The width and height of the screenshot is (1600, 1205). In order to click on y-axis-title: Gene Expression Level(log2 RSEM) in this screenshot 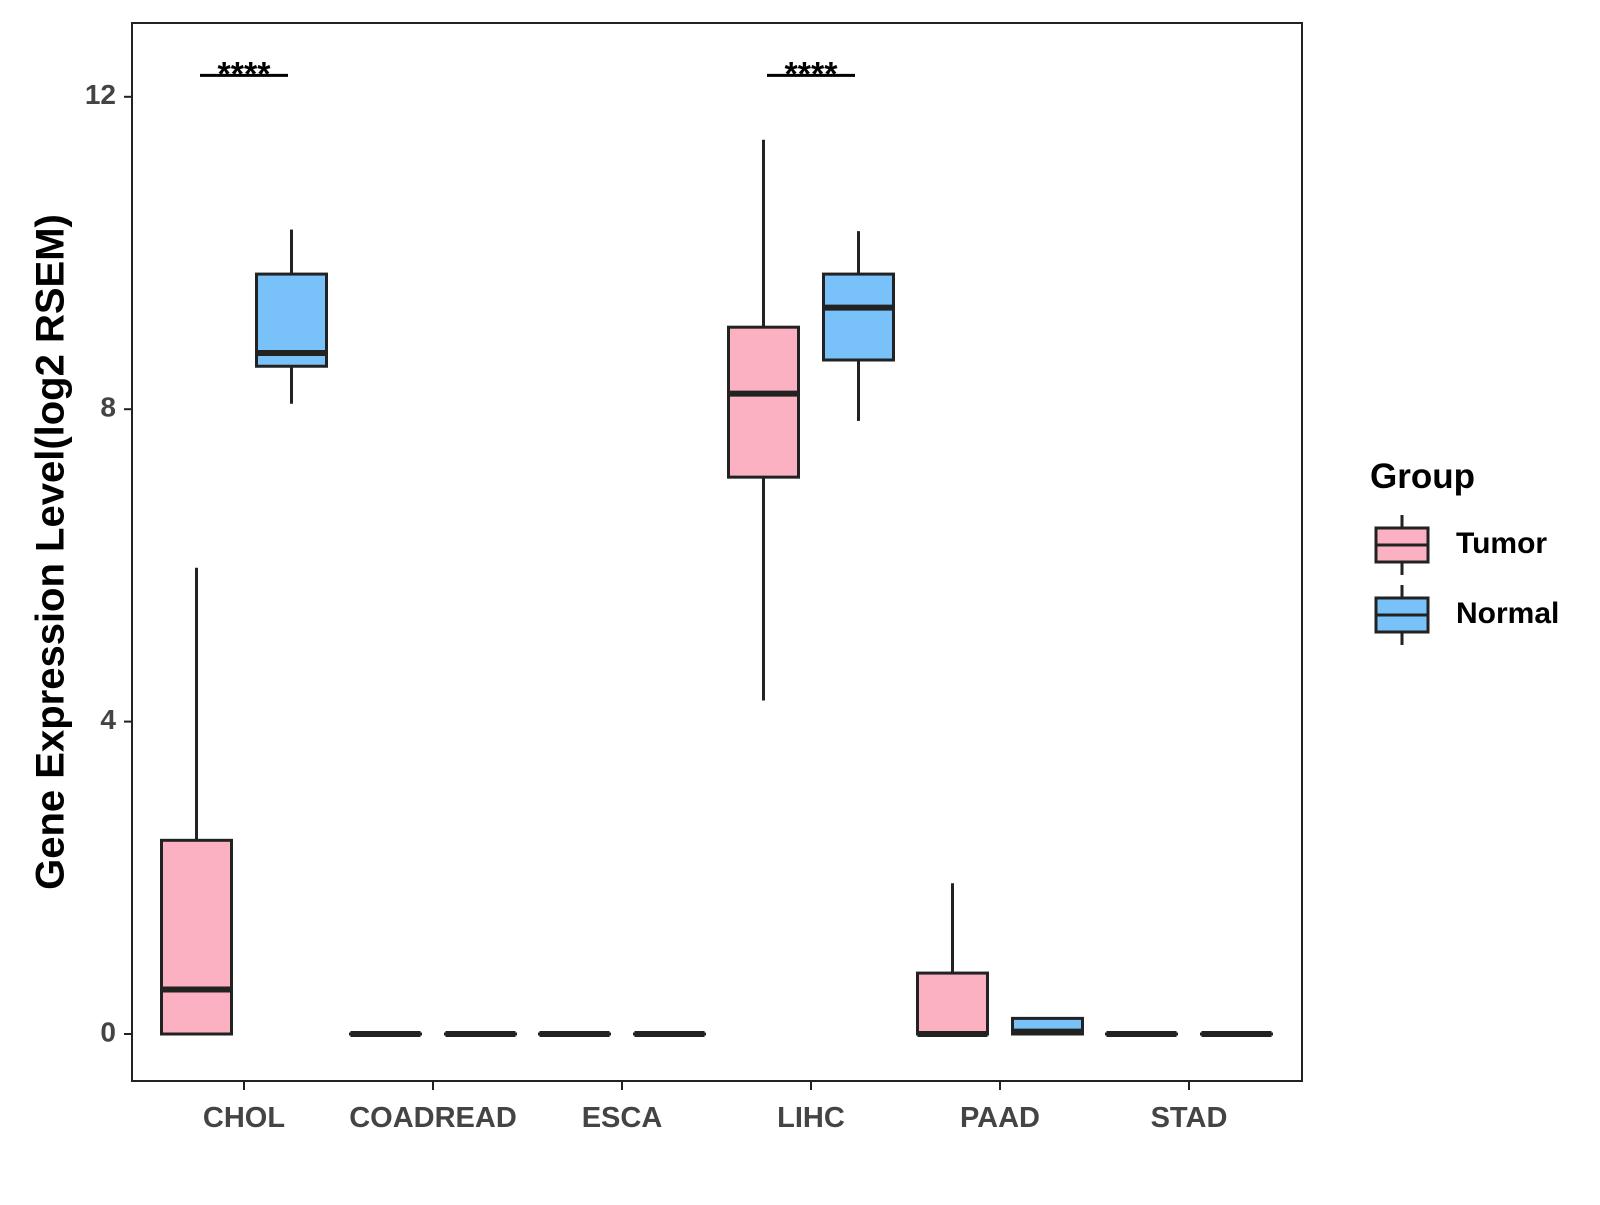, I will do `click(51, 552)`.